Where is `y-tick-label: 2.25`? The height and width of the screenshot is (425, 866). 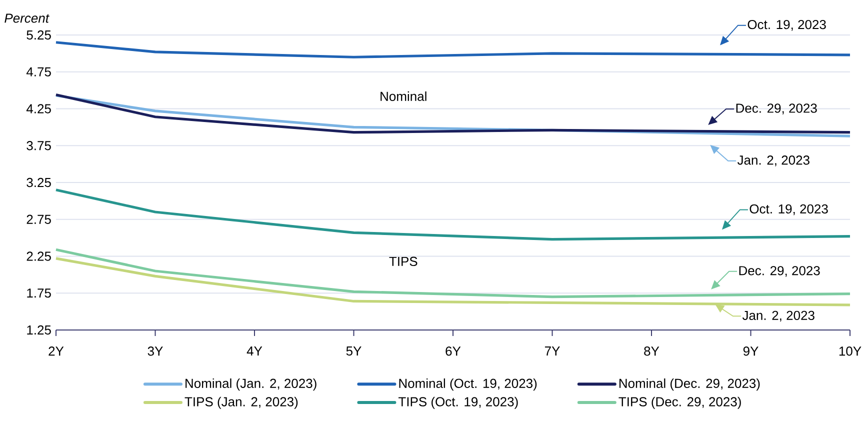
y-tick-label: 2.25 is located at coordinates (38, 256).